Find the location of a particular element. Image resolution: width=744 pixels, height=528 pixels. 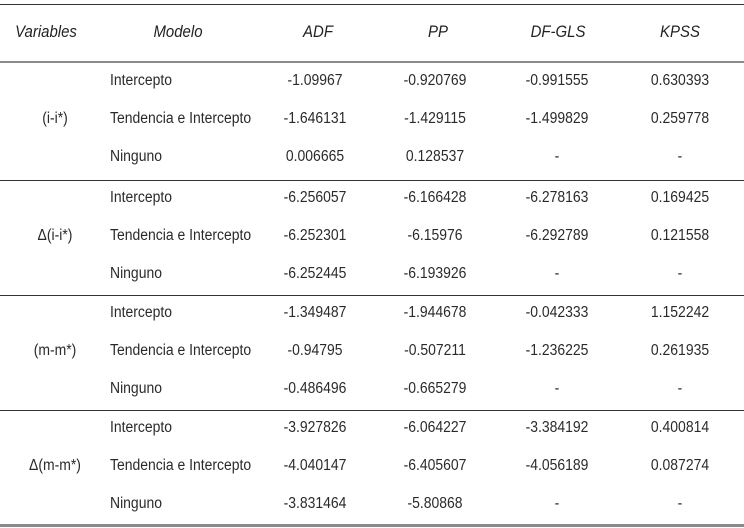

cell-adf: -0.486496 is located at coordinates (315, 388).